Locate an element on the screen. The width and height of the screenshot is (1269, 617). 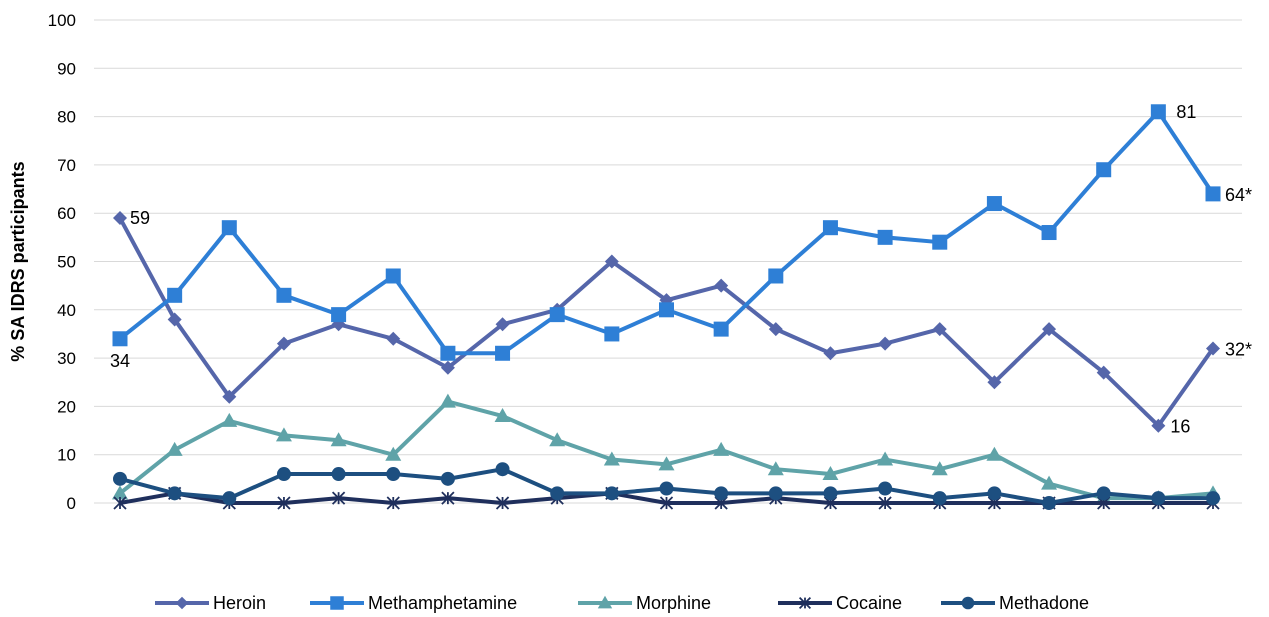
y-tick-label: 0 is located at coordinates (71, 503).